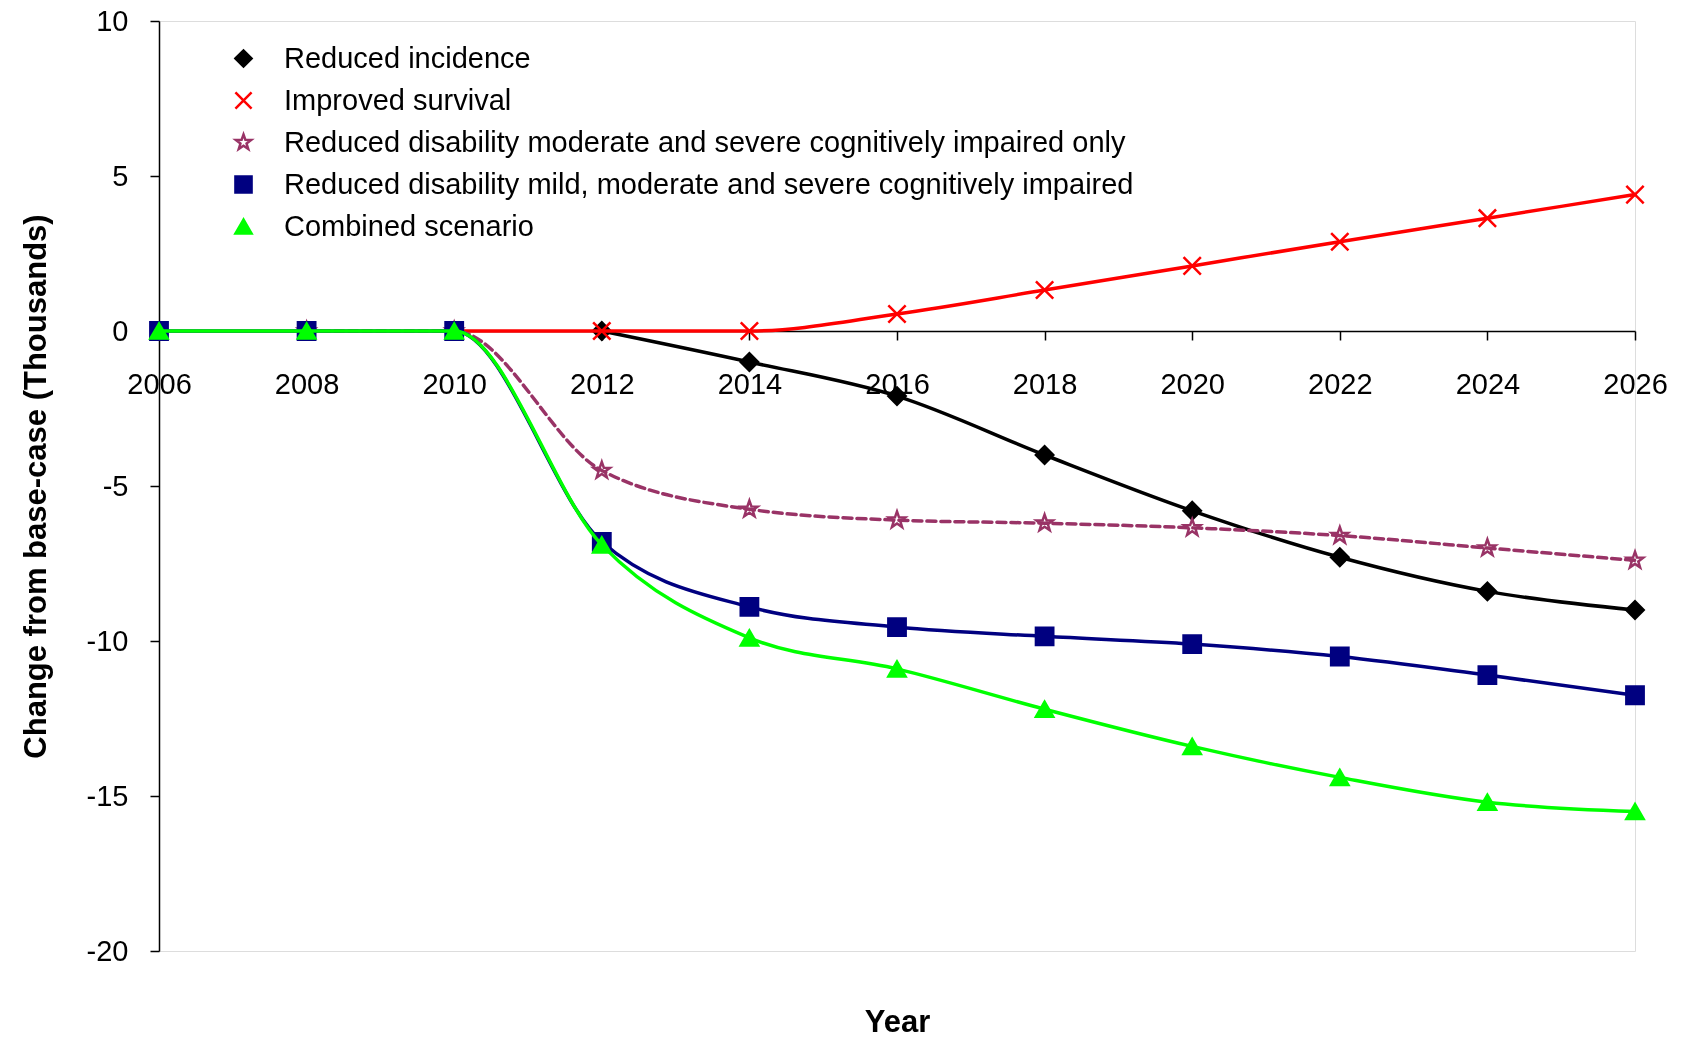 This screenshot has width=1689, height=1038. I want to click on x-tick-label: 2026, so click(1635, 383).